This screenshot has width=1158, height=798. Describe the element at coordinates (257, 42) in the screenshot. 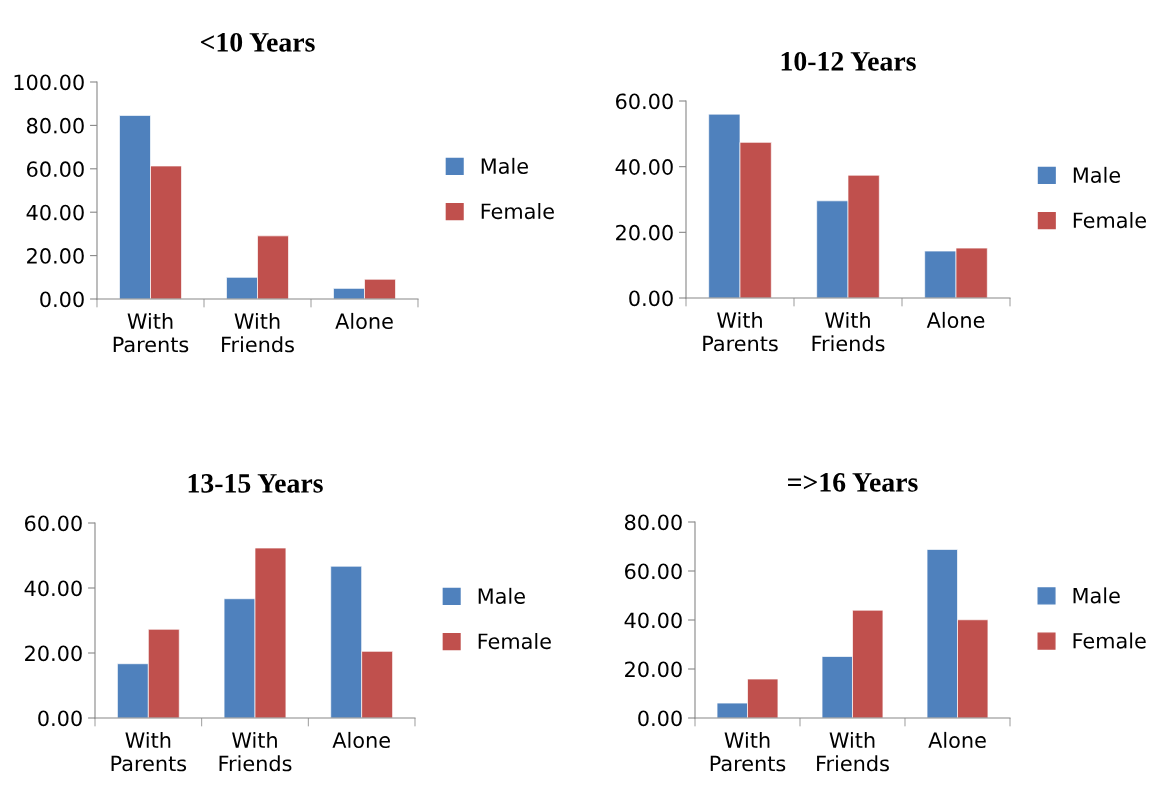

I see `chart-title: <10 Years` at that location.